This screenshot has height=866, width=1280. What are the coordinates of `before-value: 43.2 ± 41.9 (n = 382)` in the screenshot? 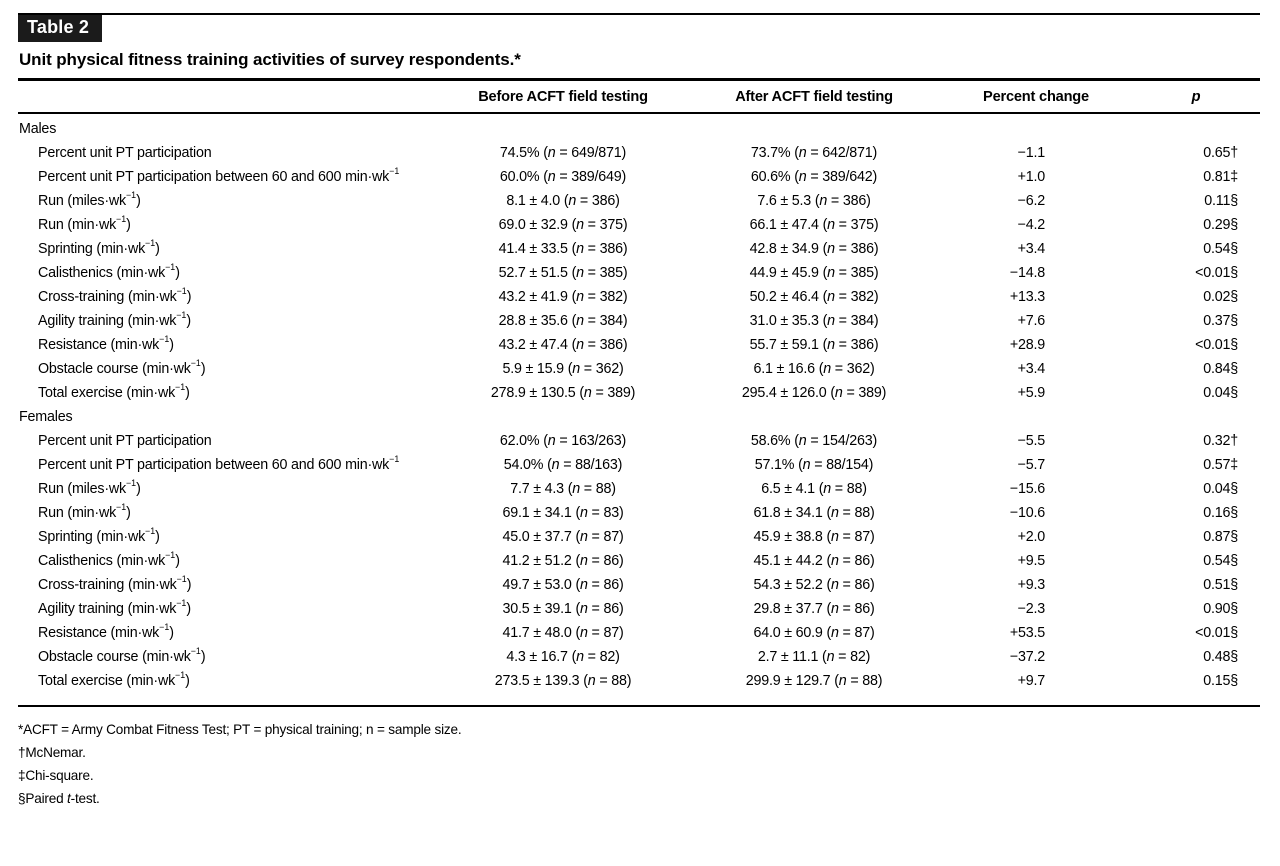 It's located at (563, 297).